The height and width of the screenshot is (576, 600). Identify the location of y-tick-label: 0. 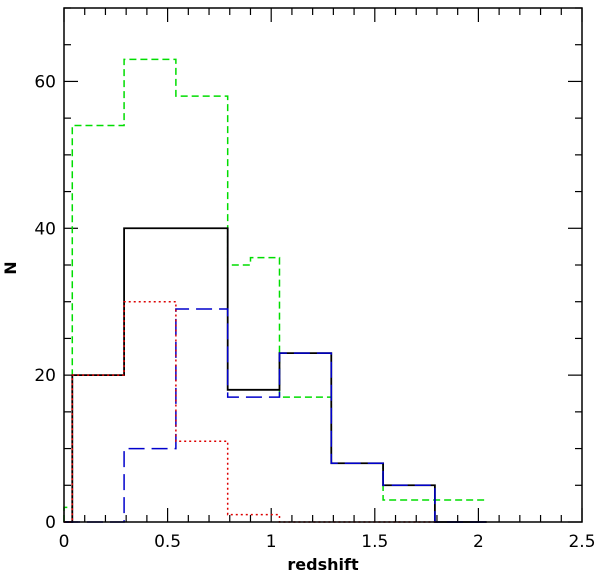
(50, 523).